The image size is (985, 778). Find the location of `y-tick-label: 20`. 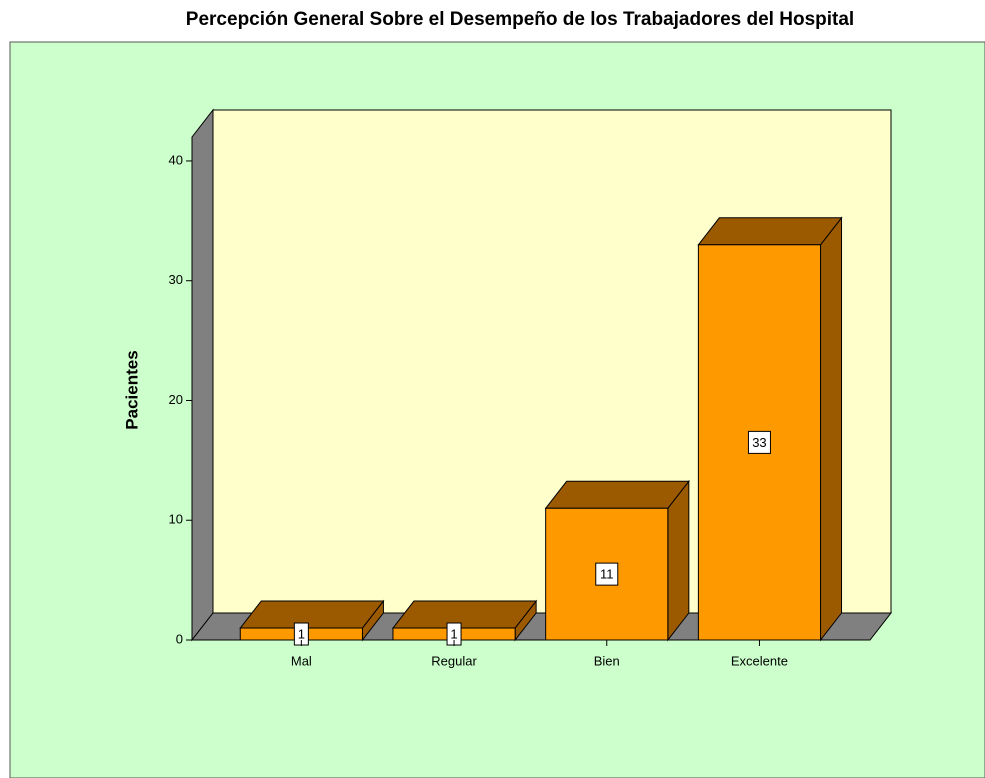

y-tick-label: 20 is located at coordinates (176, 399).